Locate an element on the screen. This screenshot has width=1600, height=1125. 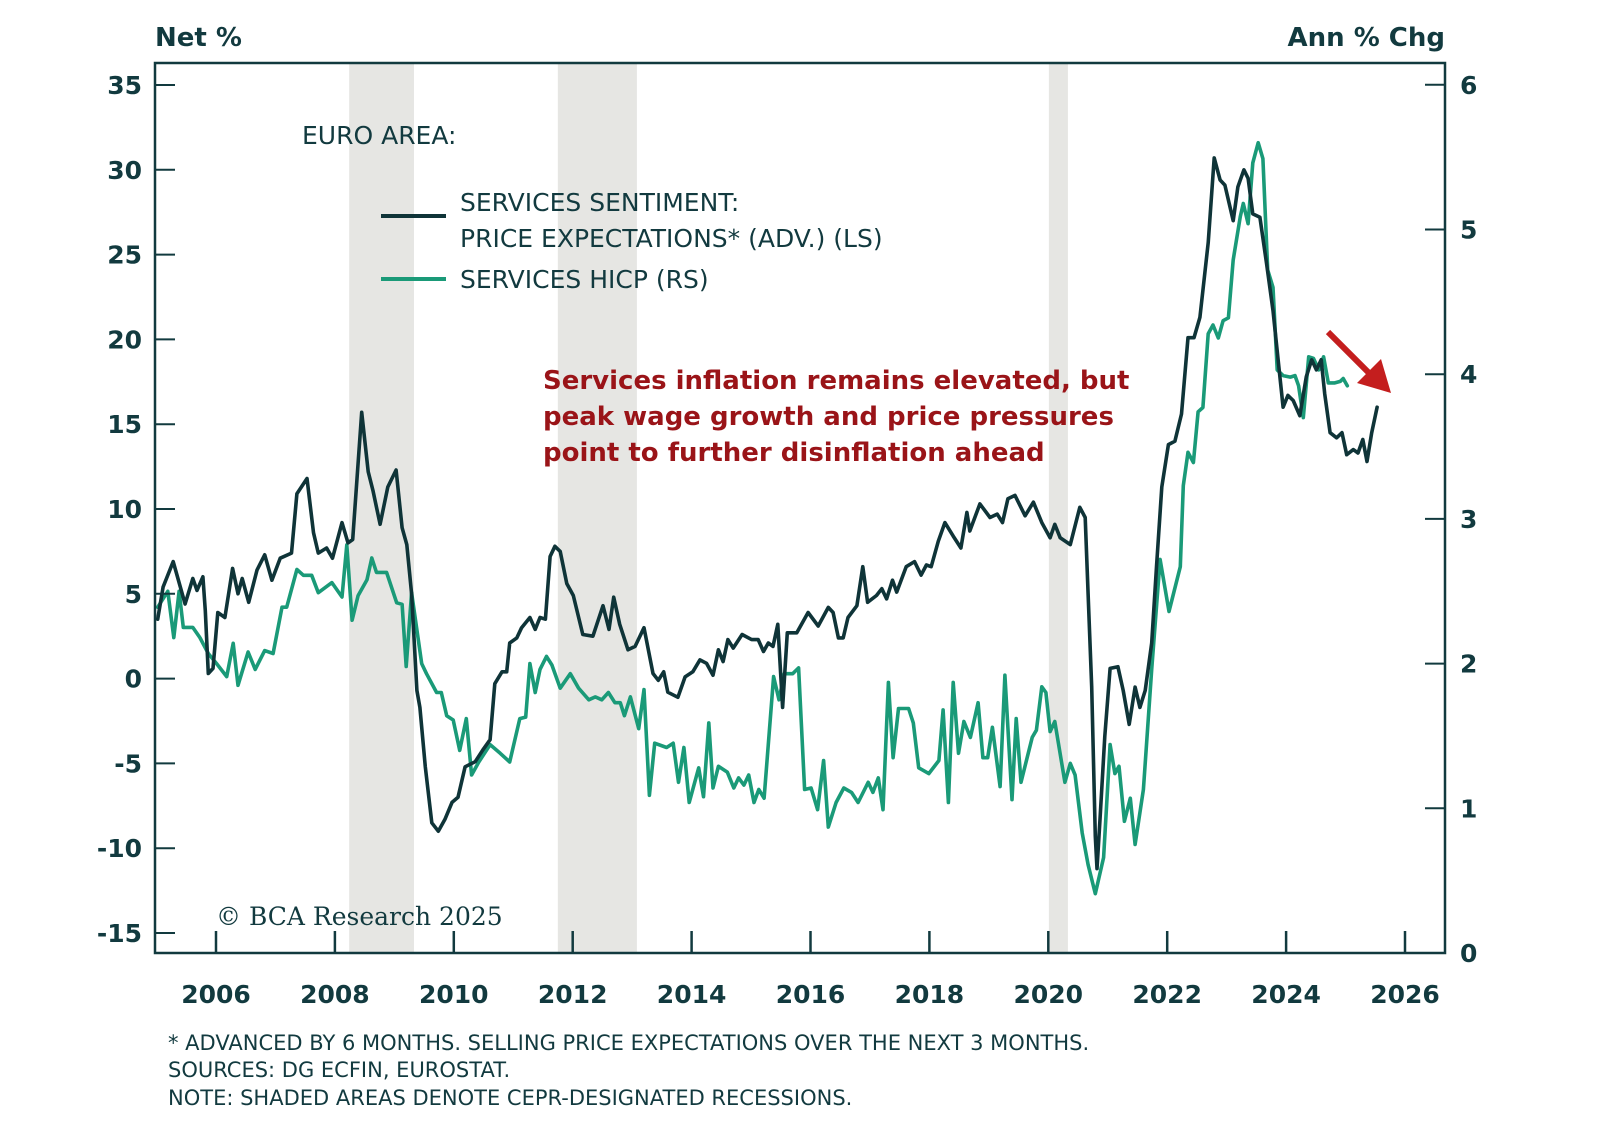
right-tick-label: 6 is located at coordinates (1468, 85).